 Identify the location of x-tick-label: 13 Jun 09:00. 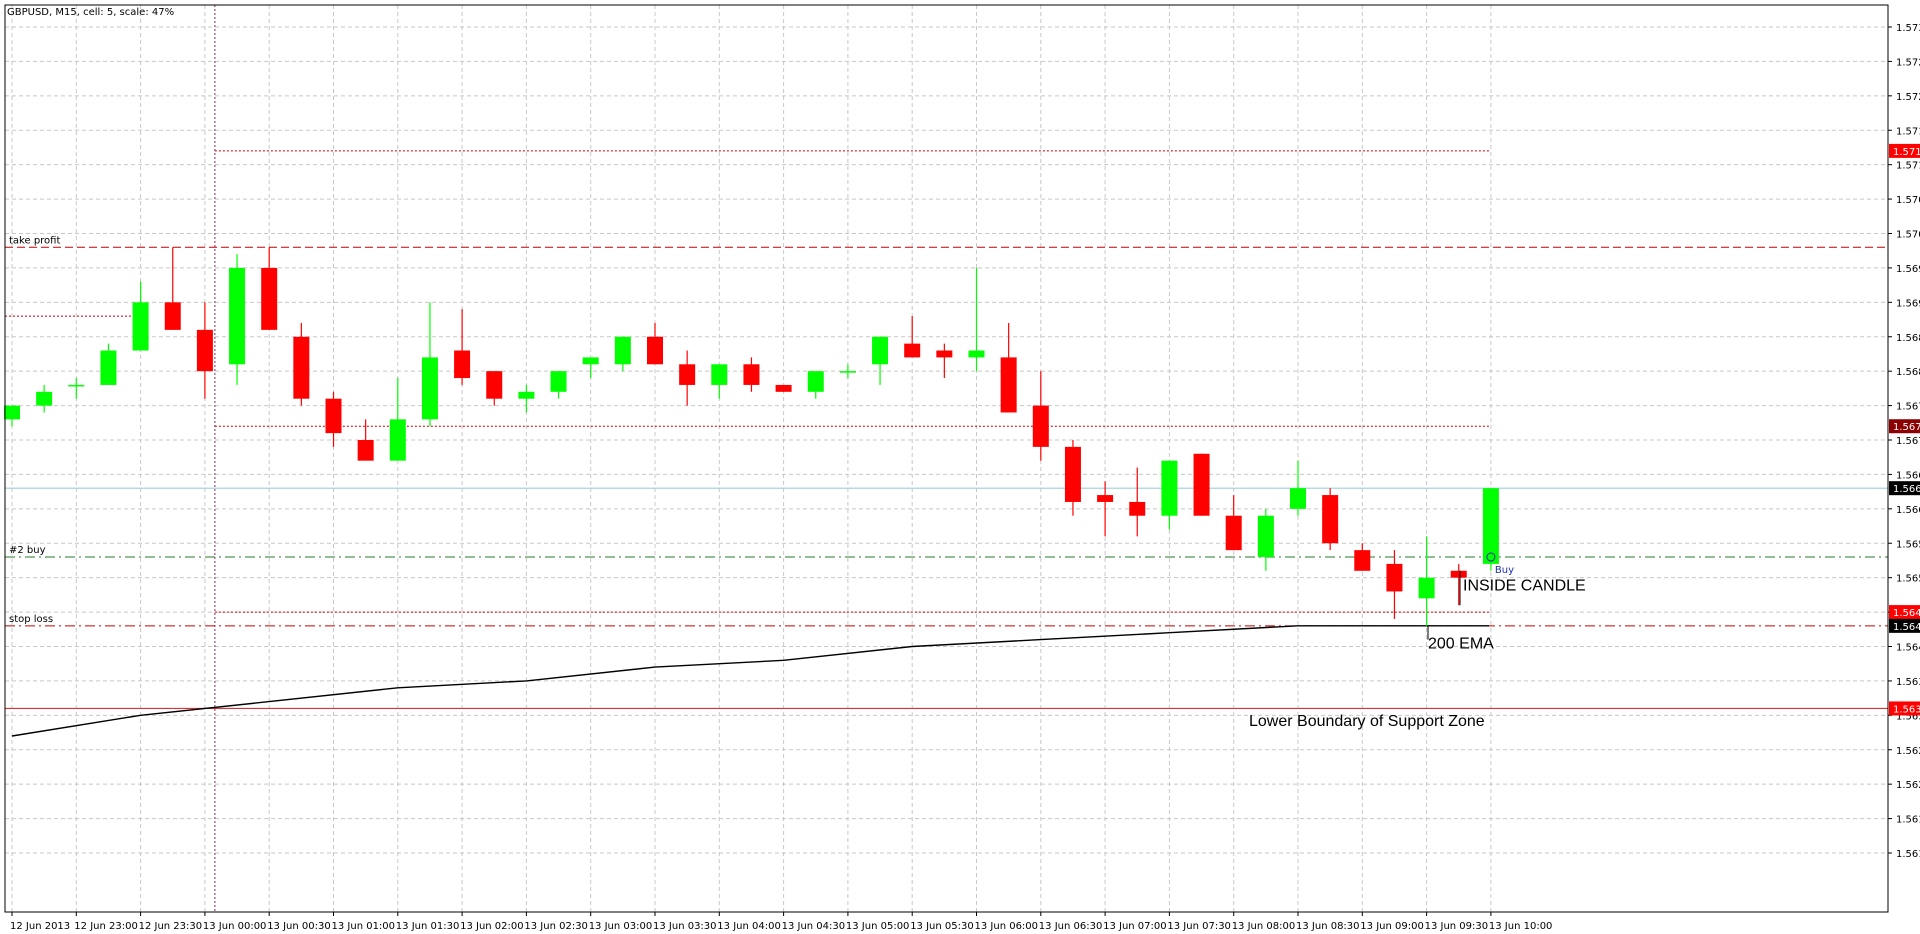
(1392, 926).